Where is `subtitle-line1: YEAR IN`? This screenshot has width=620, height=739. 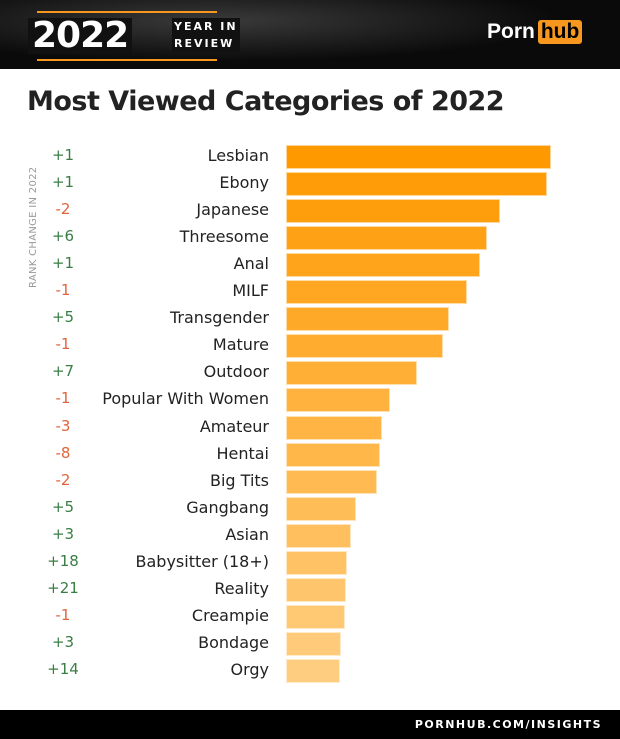 subtitle-line1: YEAR IN is located at coordinates (206, 26).